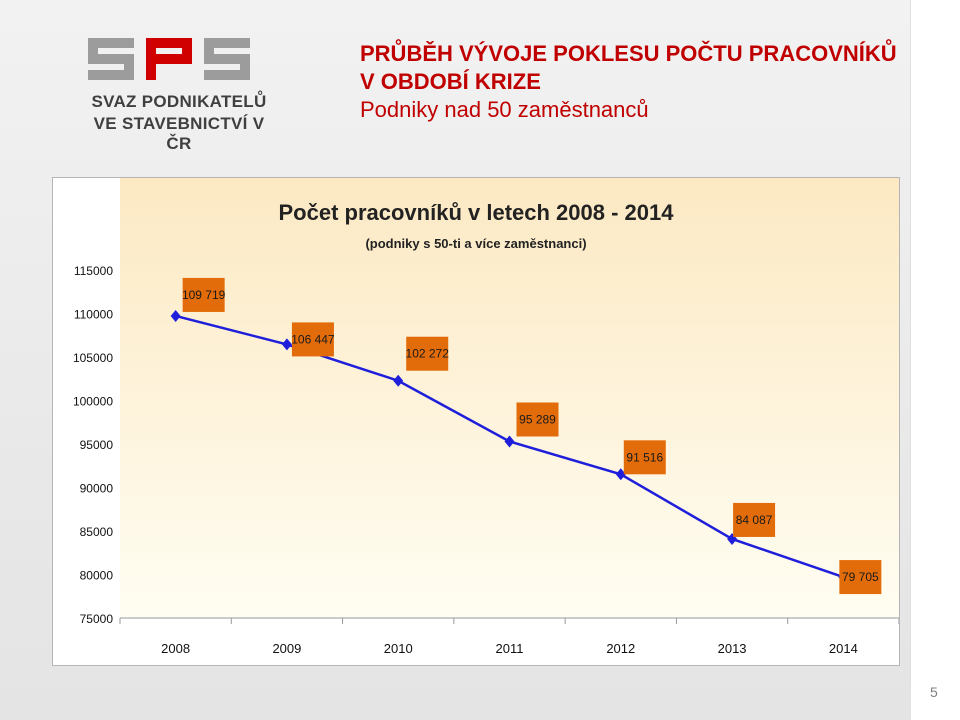 The height and width of the screenshot is (720, 960). I want to click on x-tick-label: 2010, so click(398, 648).